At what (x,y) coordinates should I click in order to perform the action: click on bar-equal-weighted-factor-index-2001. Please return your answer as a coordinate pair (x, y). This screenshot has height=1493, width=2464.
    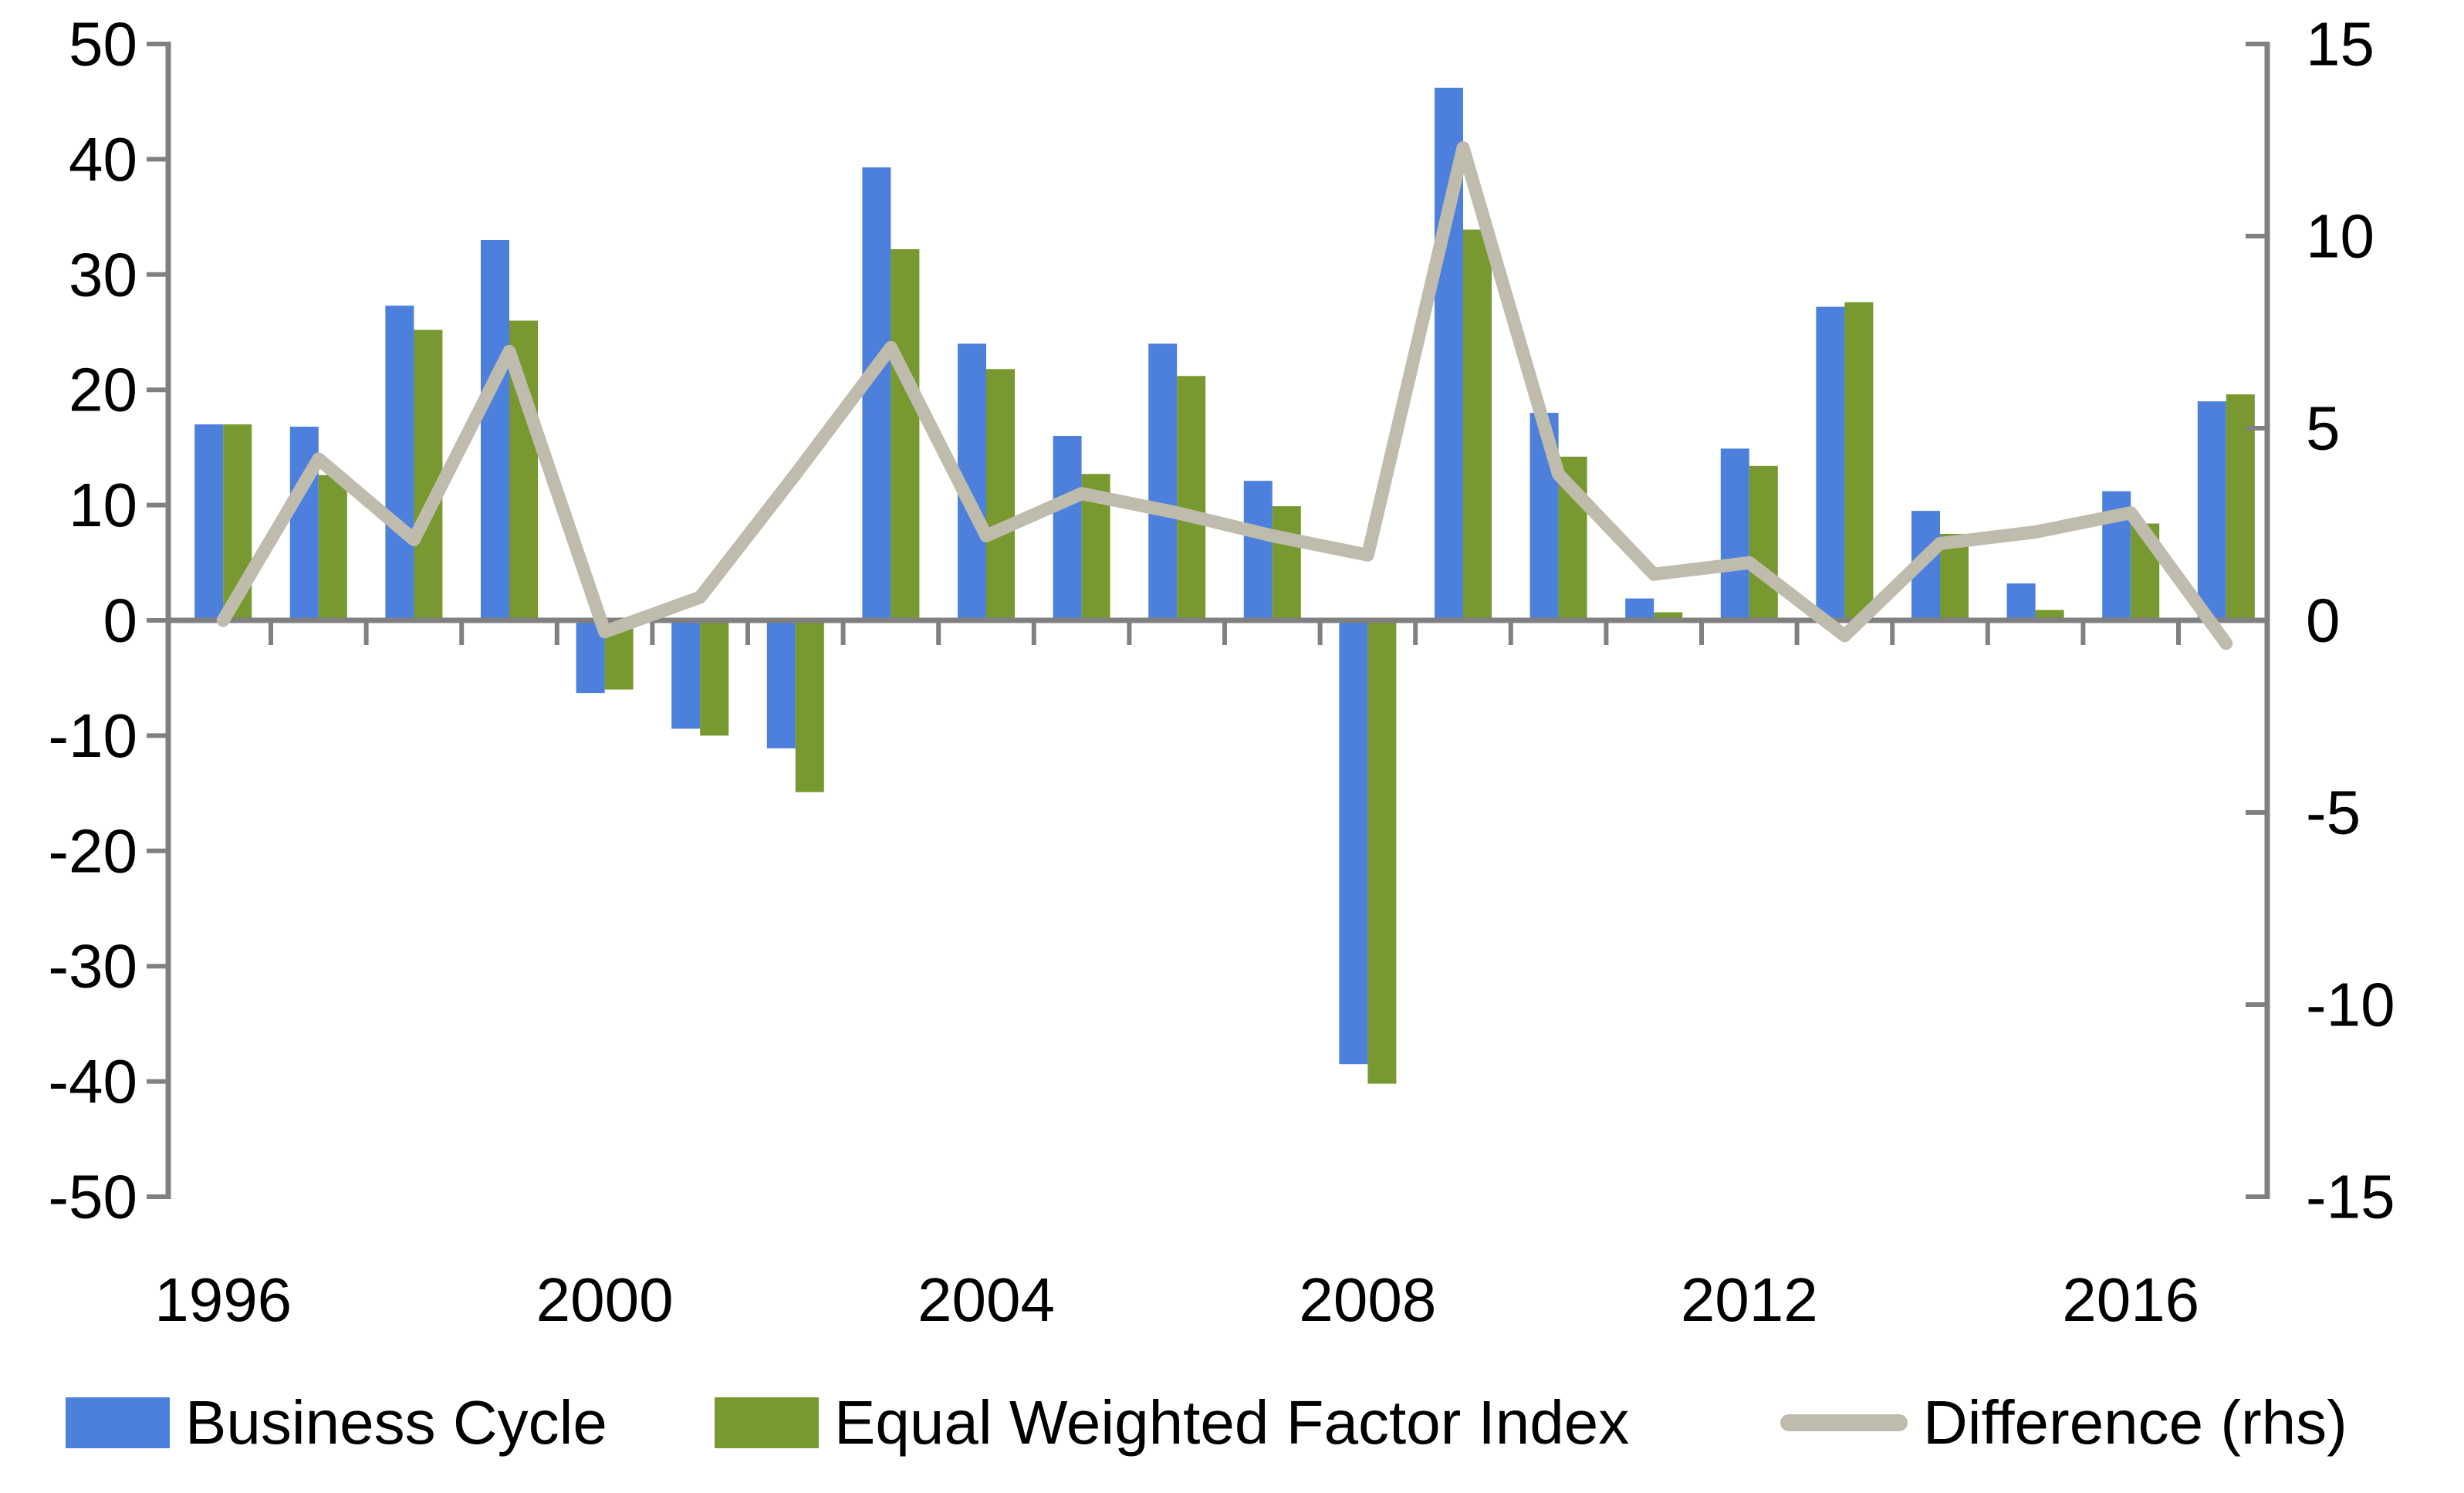
    Looking at the image, I should click on (714, 678).